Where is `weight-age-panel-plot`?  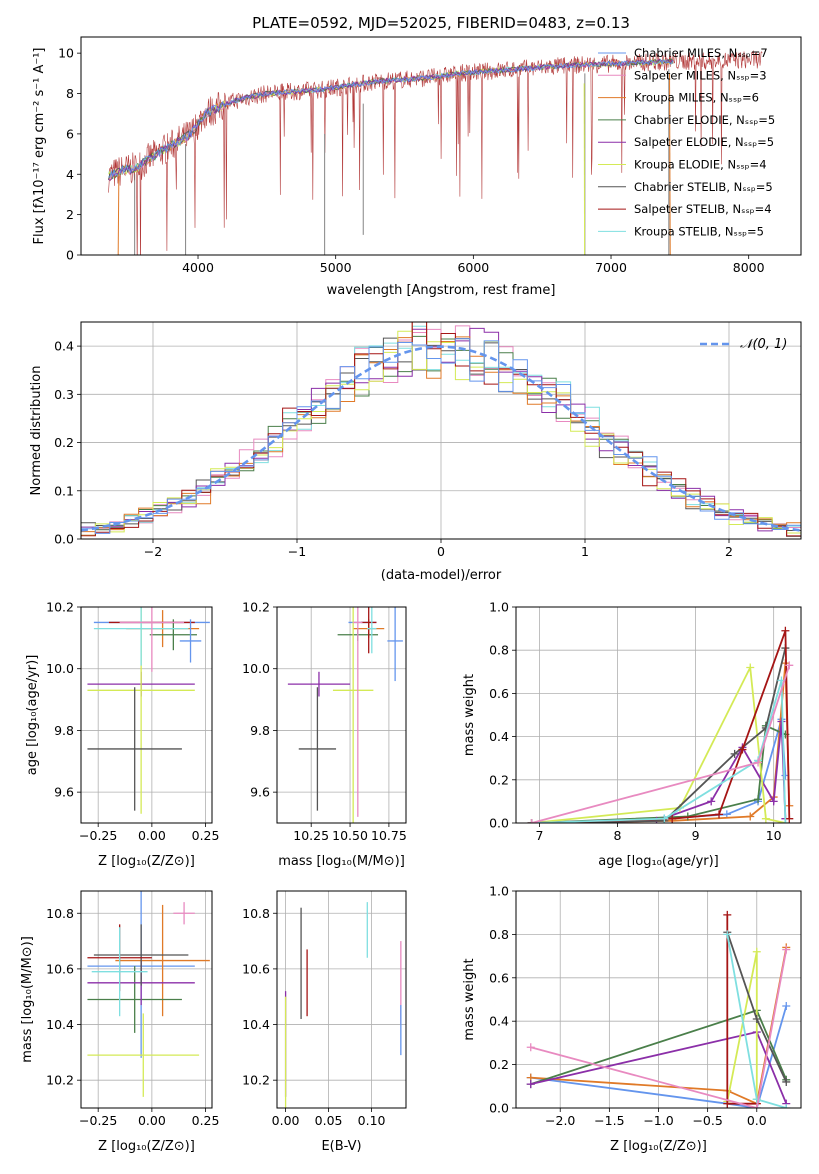 weight-age-panel-plot is located at coordinates (661, 727).